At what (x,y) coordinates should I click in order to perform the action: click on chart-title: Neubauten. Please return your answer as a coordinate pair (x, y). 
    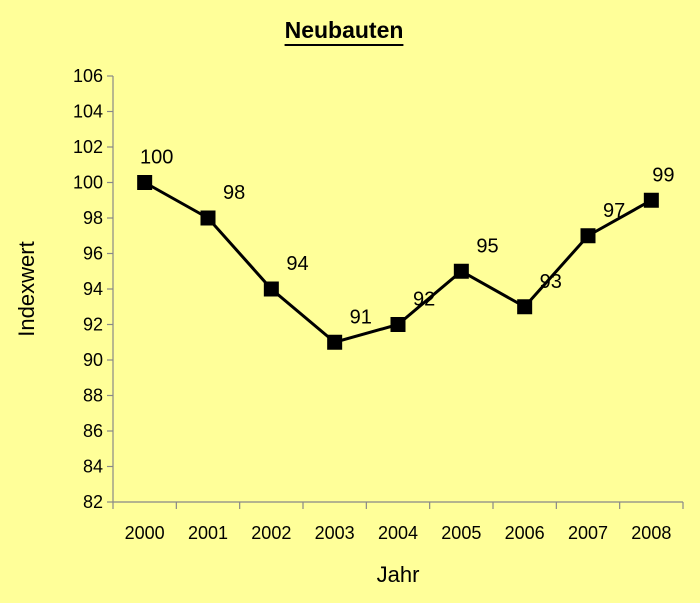
    Looking at the image, I should click on (344, 30).